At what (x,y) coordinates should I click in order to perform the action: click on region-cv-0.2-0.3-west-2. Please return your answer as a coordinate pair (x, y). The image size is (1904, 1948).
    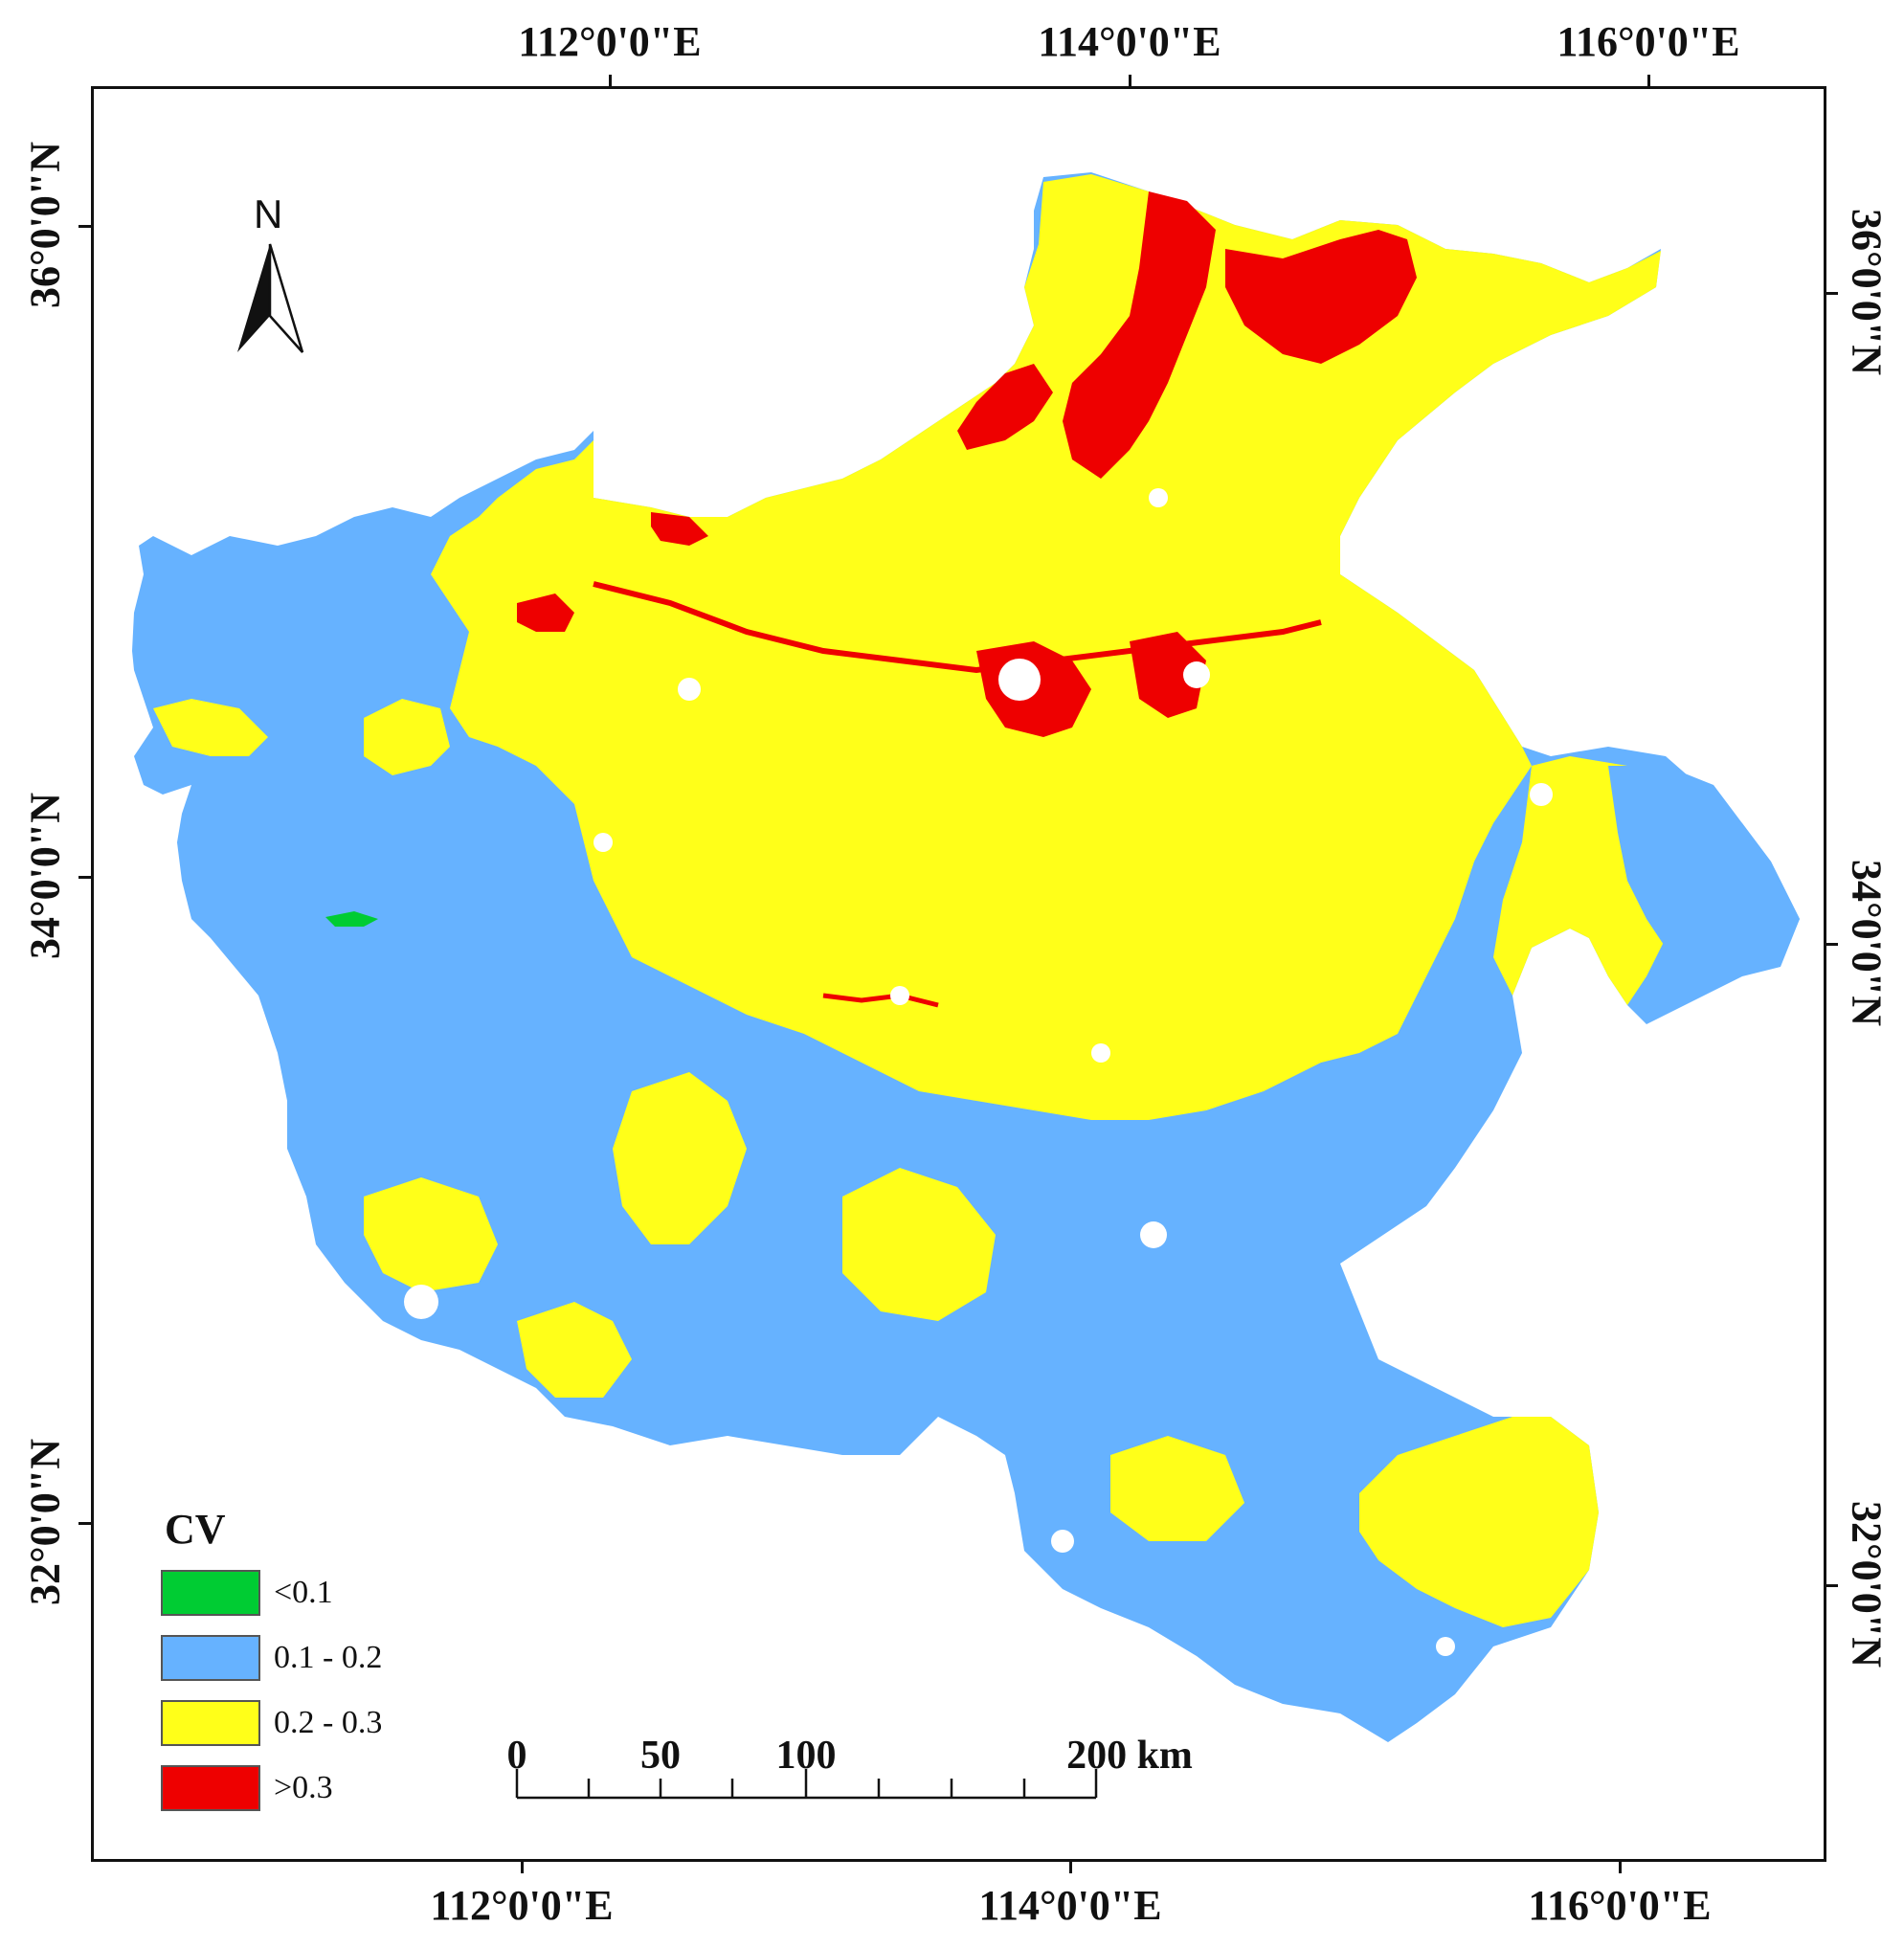
    Looking at the image, I should click on (211, 728).